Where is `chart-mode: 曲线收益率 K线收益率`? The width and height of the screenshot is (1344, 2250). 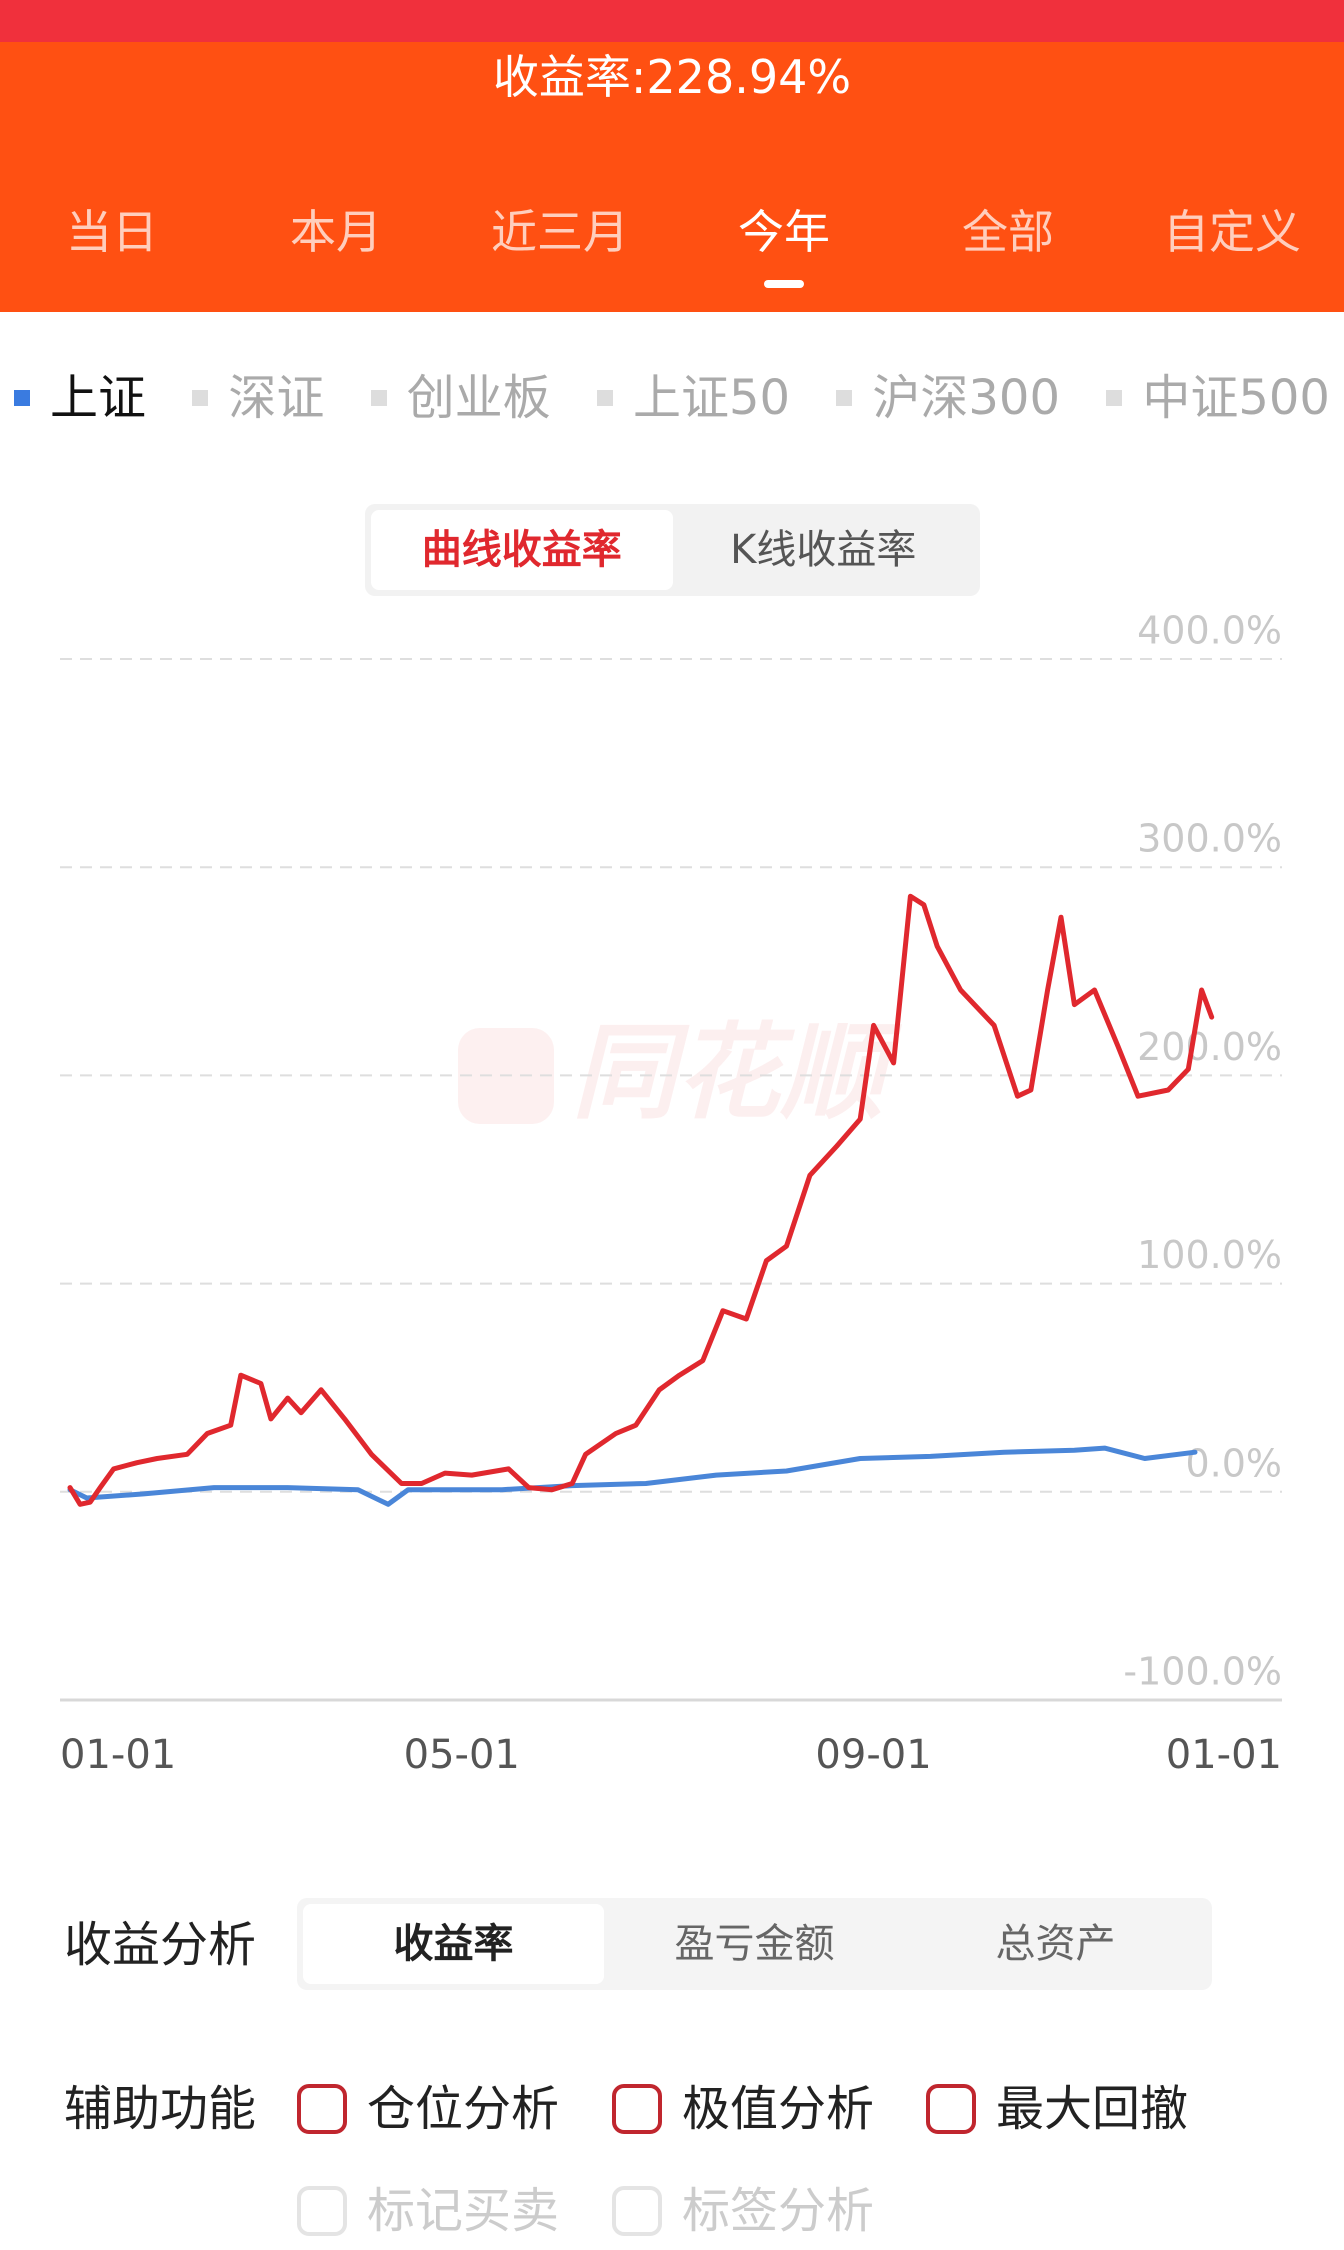 chart-mode: 曲线收益率 K线收益率 is located at coordinates (672, 550).